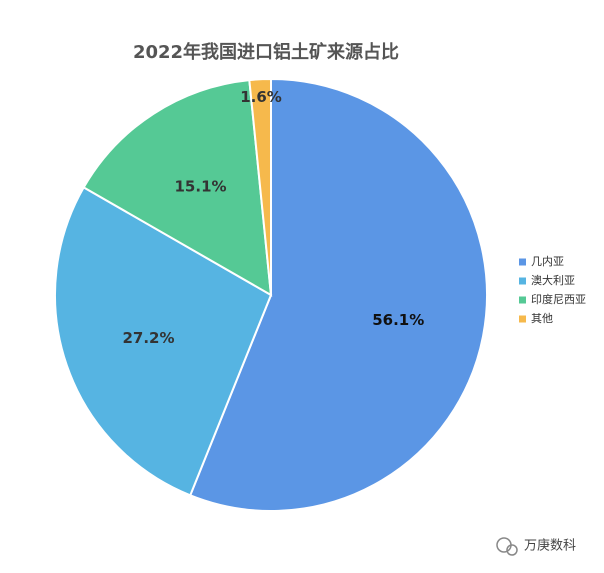 The height and width of the screenshot is (573, 604). What do you see at coordinates (558, 299) in the screenshot?
I see `legend-label: 印度尼西亚` at bounding box center [558, 299].